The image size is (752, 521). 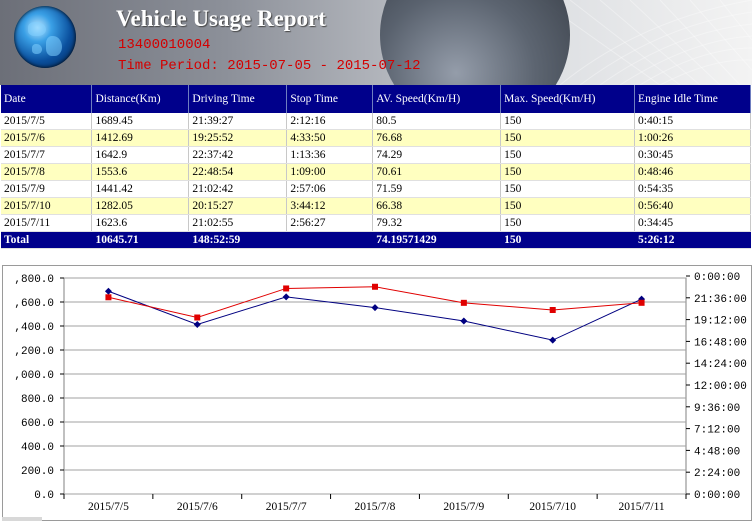 I want to click on y-tick-label-right: 2:24:00, so click(x=717, y=474).